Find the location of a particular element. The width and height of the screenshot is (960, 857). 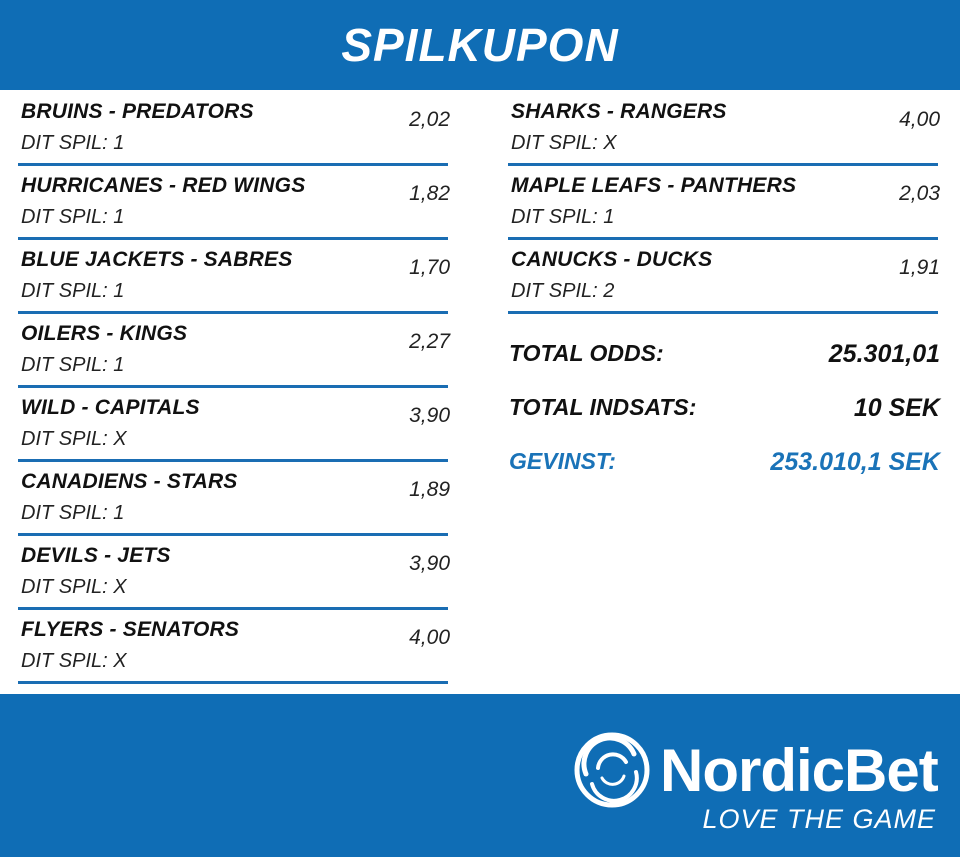

winnings-value: 253.010,1 SEK is located at coordinates (855, 462).